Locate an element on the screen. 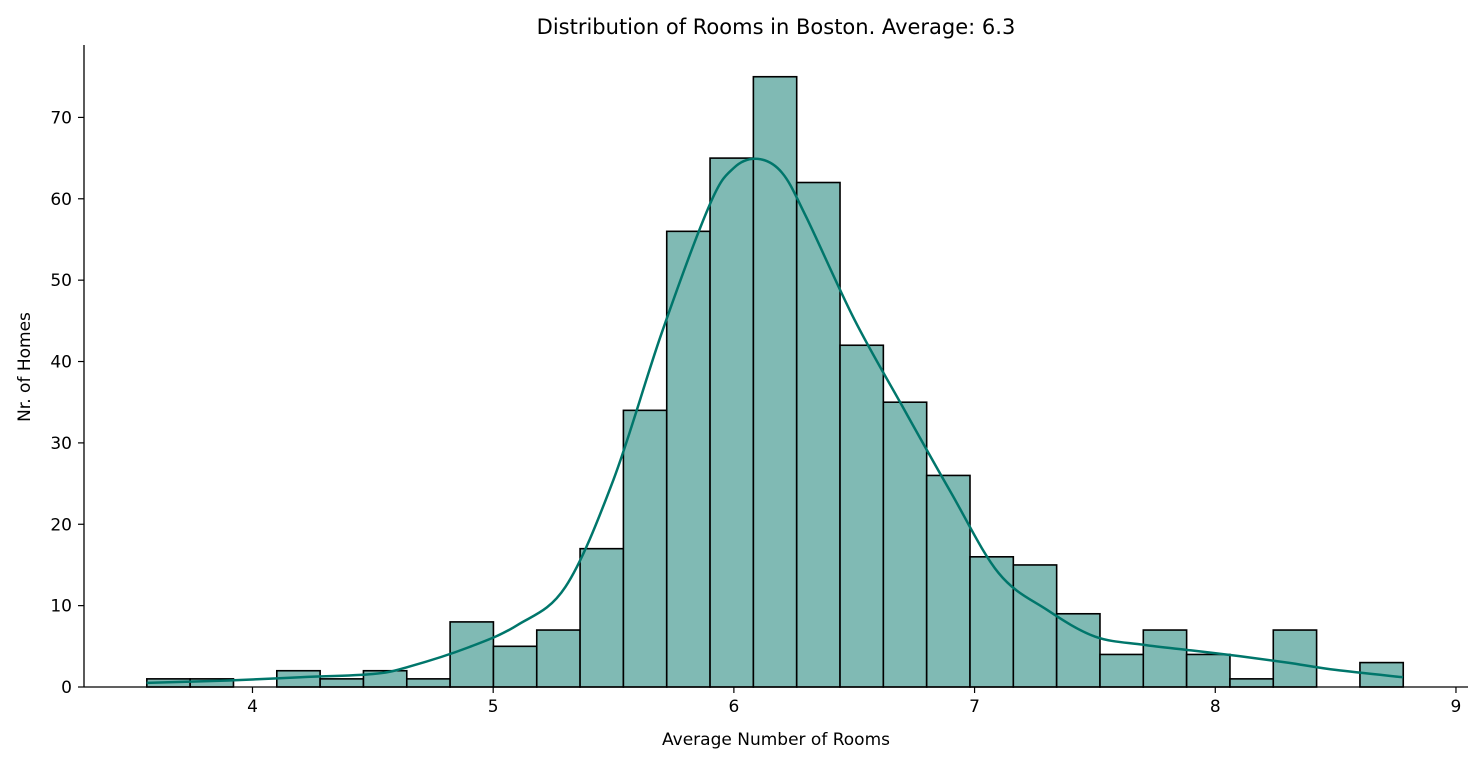 This screenshot has width=1483, height=764. y-ticks-group: 0 10 20 30 40 50 60 70 is located at coordinates (67, 403).